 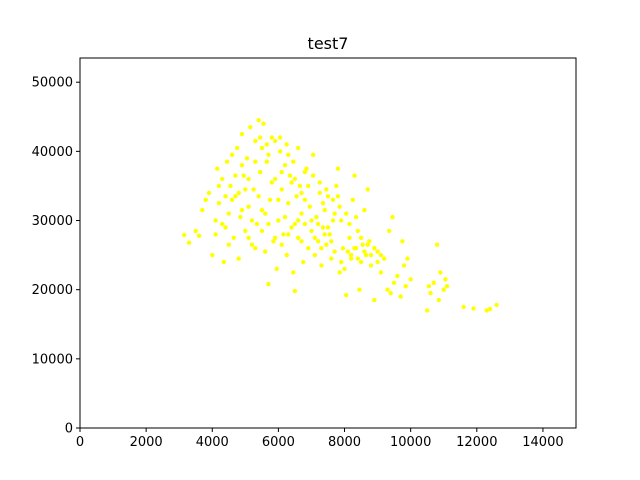 What do you see at coordinates (278, 442) in the screenshot?
I see `x-tick-label: 6000` at bounding box center [278, 442].